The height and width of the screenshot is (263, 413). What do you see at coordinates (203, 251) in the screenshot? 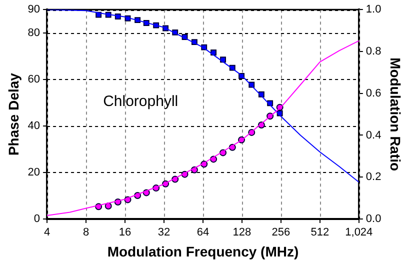
I see `x-axis-title: Modulation Frequency (MHz)` at bounding box center [203, 251].